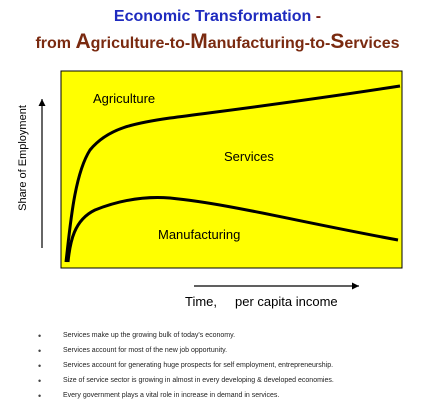  I want to click on title-prefix: from, so click(55, 43).